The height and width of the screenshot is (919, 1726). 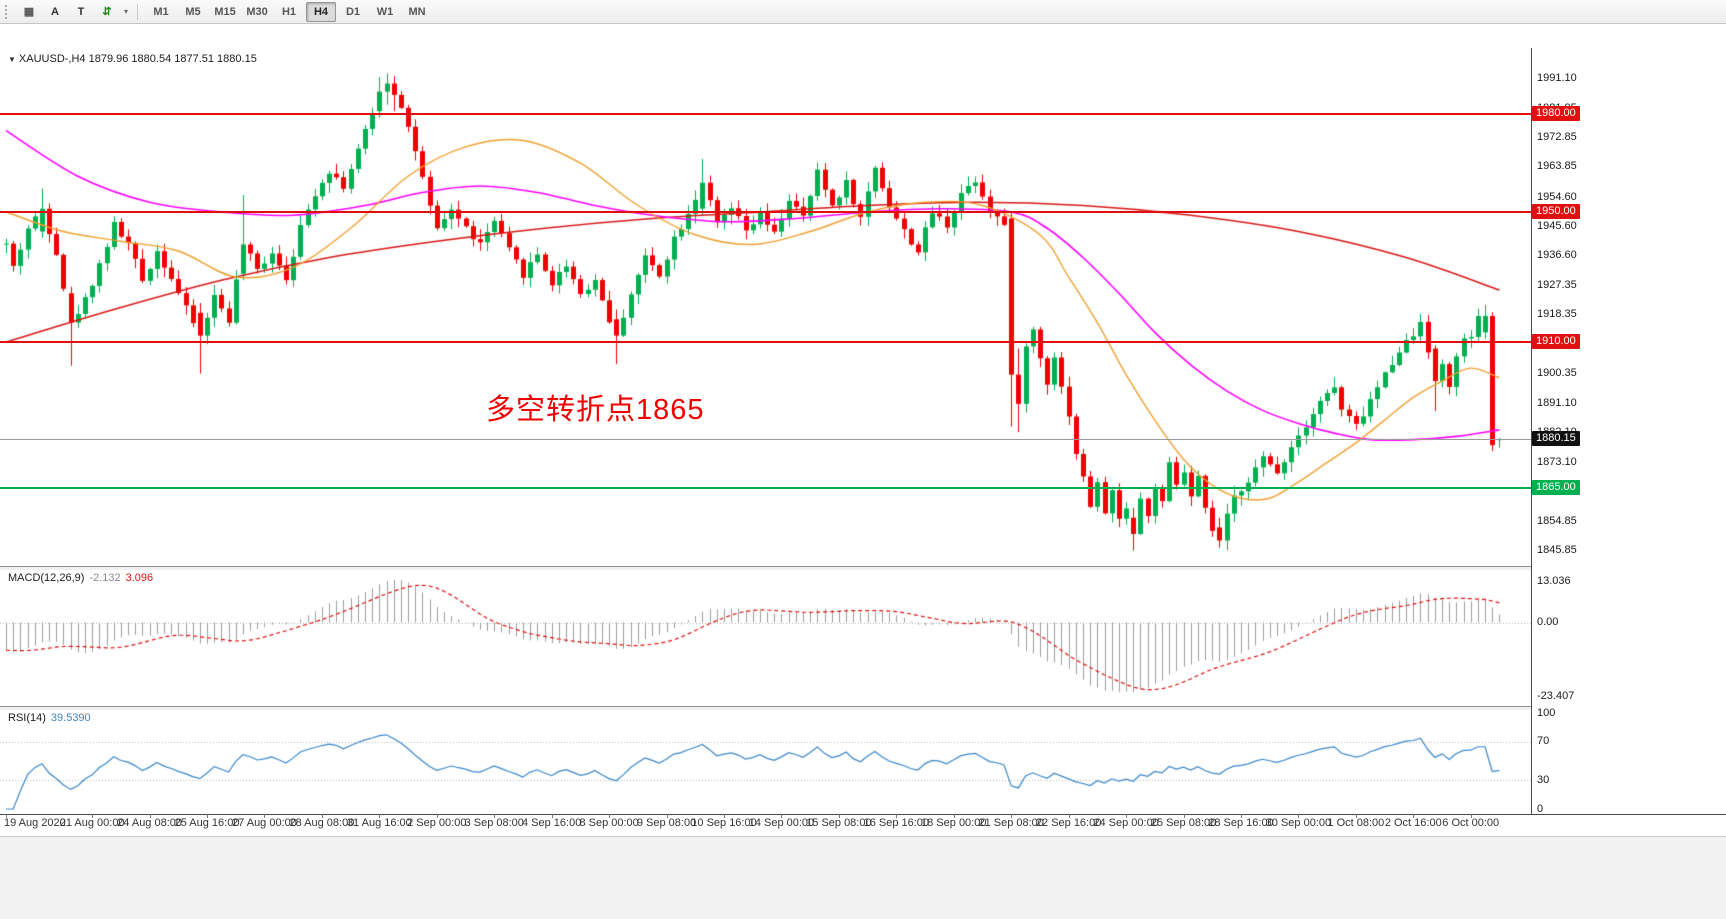 What do you see at coordinates (27, 718) in the screenshot?
I see `rsi-name: RSI(14)` at bounding box center [27, 718].